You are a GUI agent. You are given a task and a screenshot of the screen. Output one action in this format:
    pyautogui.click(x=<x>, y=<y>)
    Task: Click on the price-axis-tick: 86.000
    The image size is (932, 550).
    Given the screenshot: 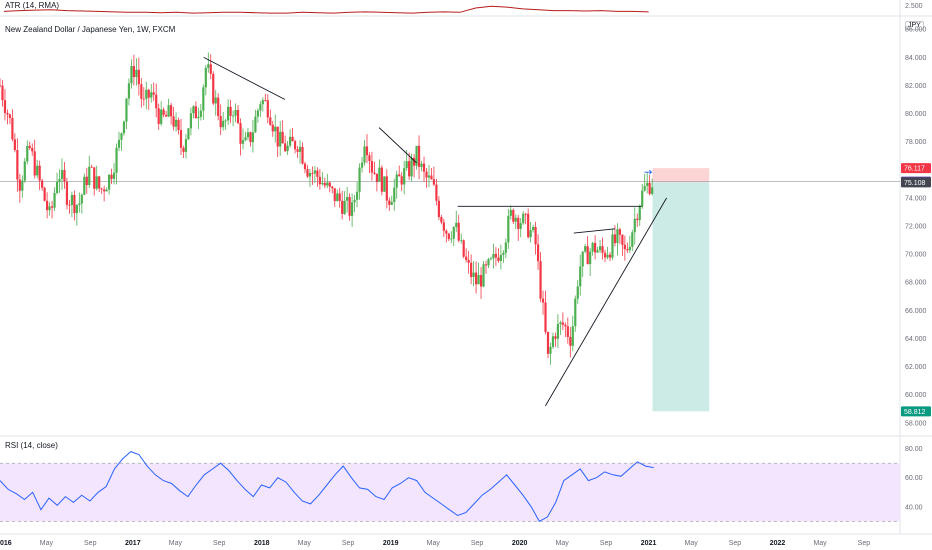 What is the action you would take?
    pyautogui.click(x=916, y=30)
    